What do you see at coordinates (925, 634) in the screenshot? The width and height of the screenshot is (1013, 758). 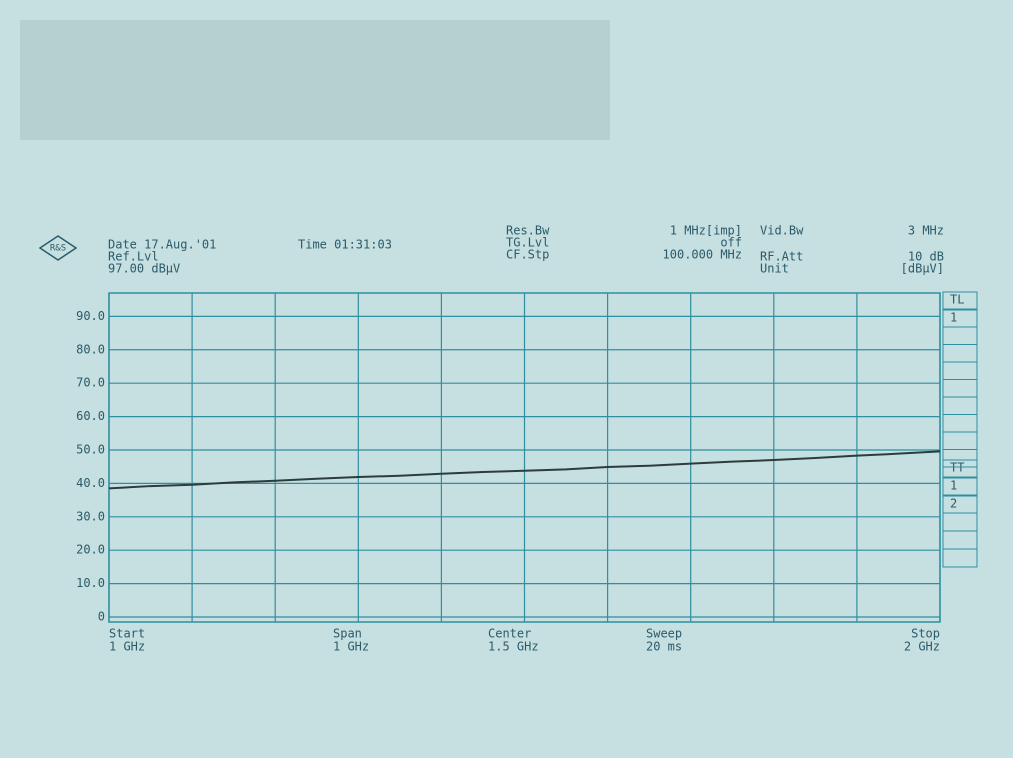 I see `footer-label: Stop` at bounding box center [925, 634].